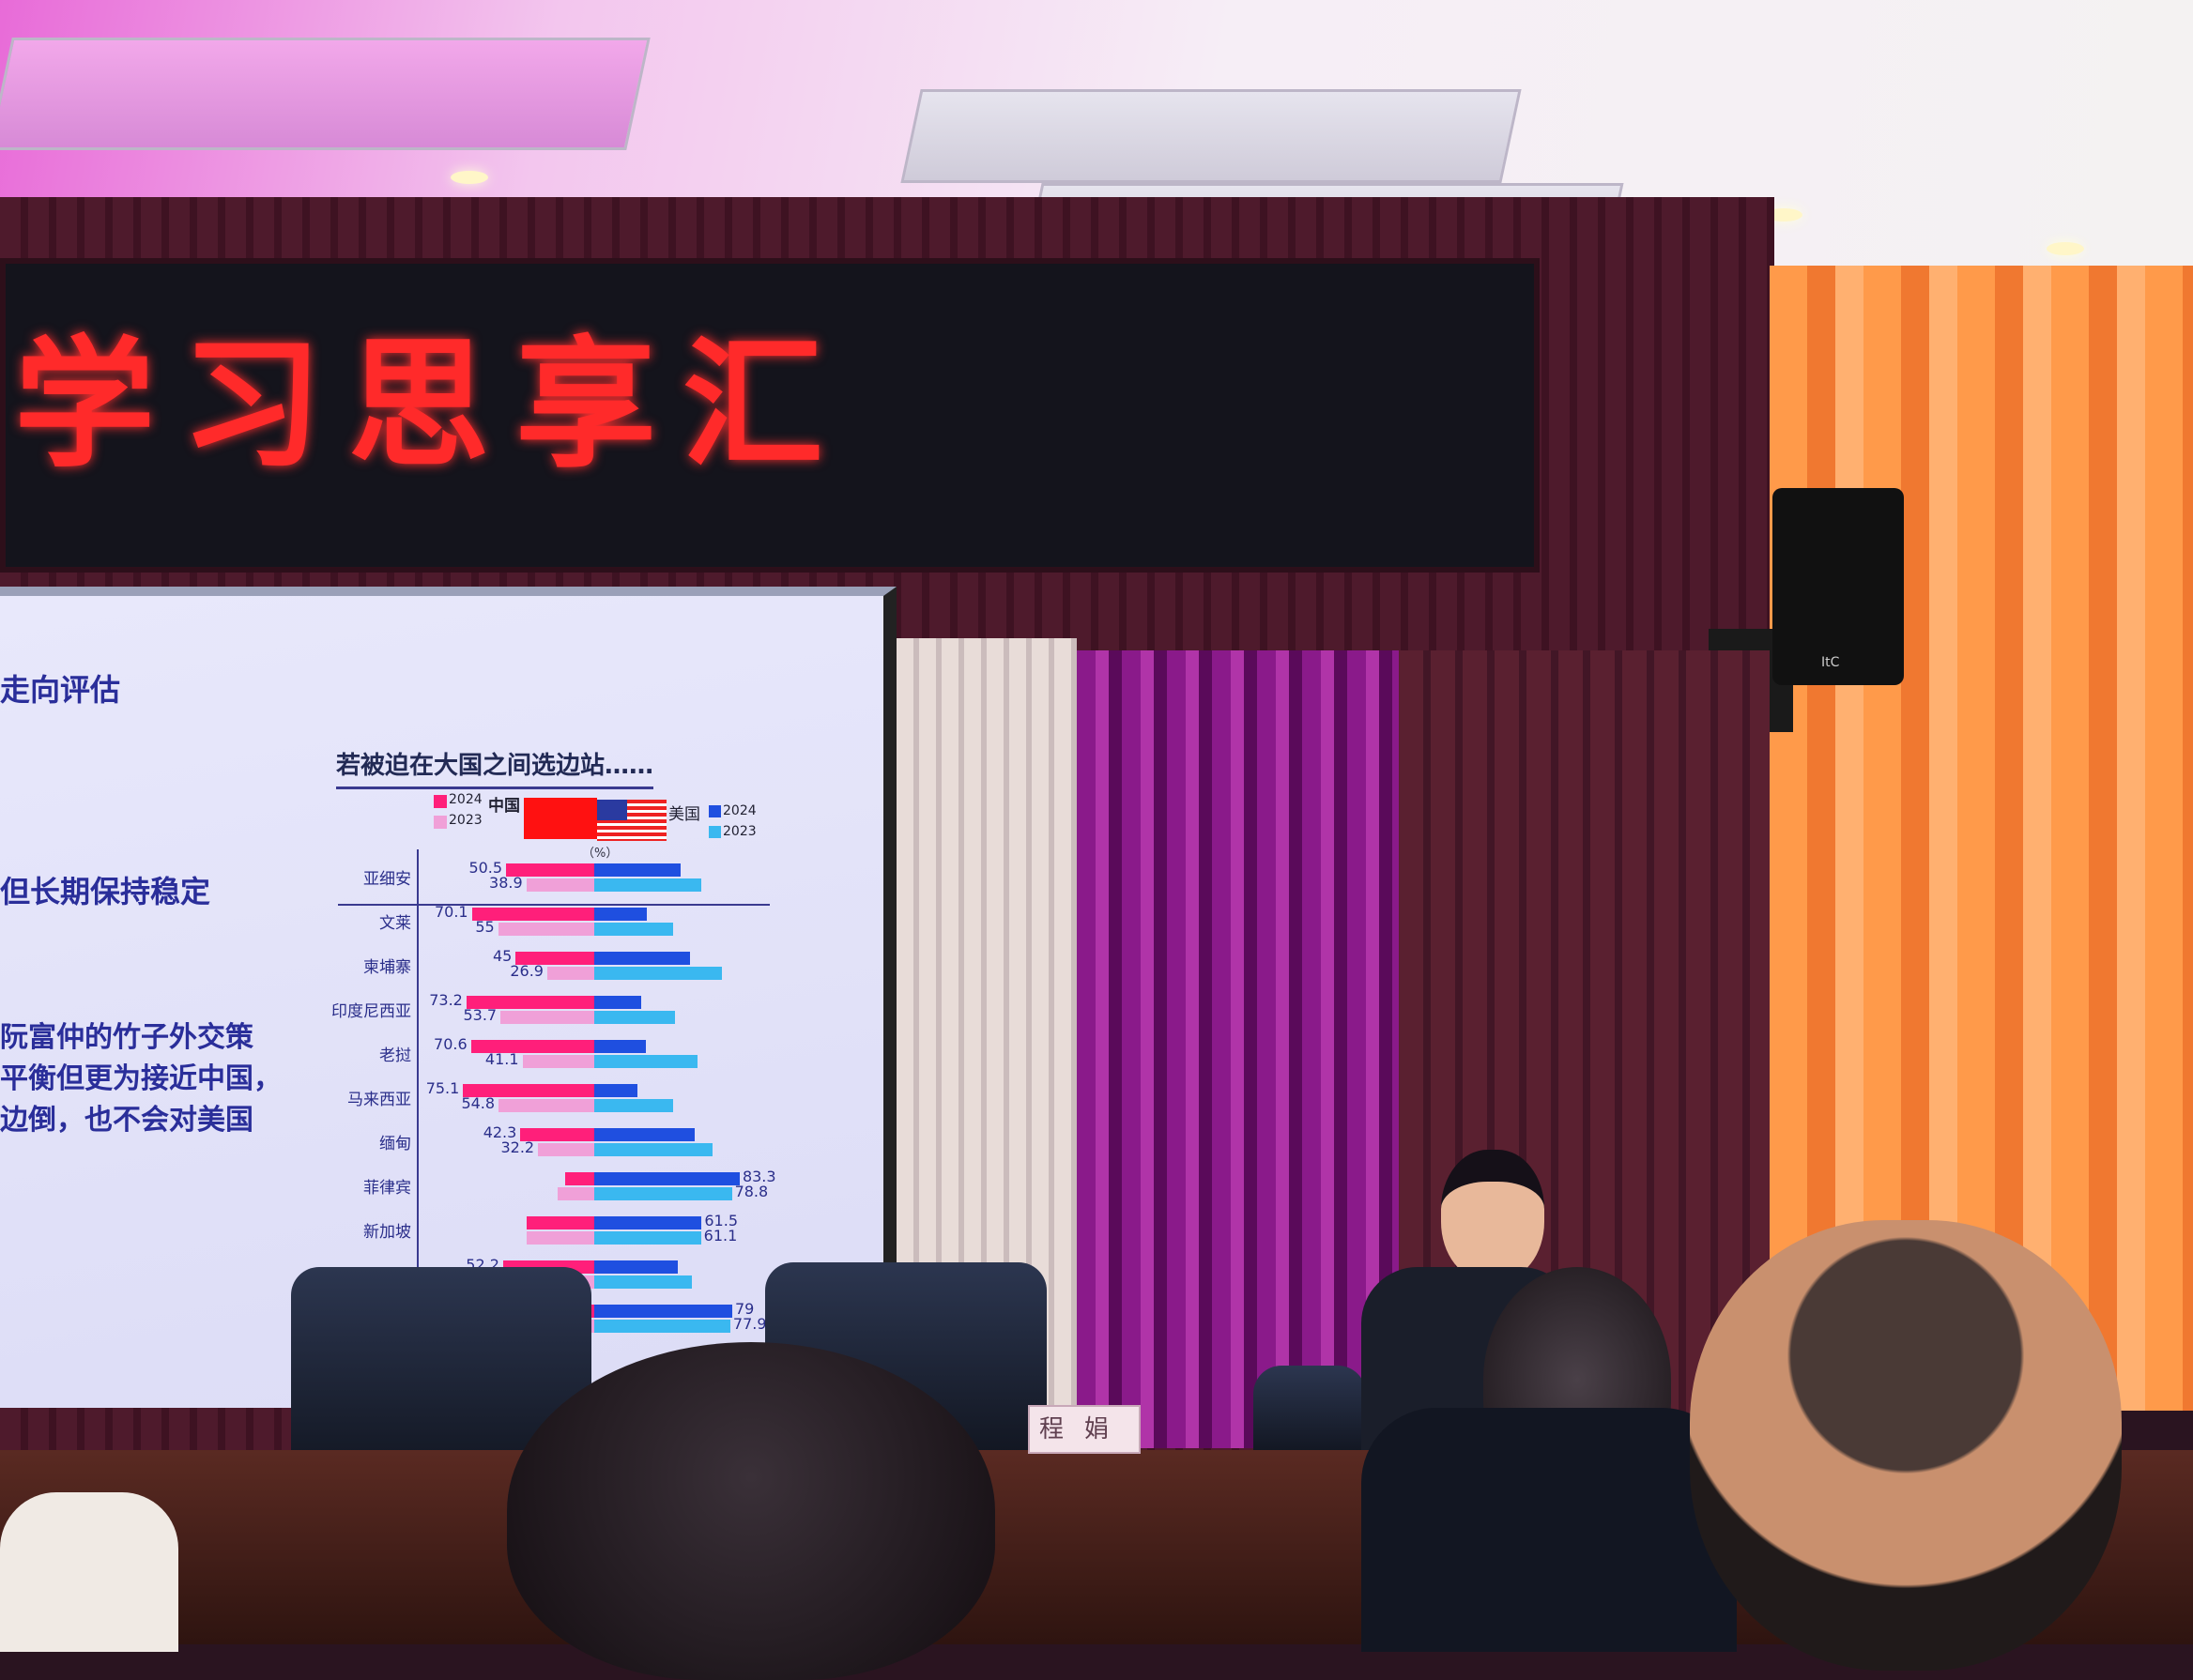 The image size is (2193, 1680). I want to click on data-label: 54.8, so click(478, 1103).